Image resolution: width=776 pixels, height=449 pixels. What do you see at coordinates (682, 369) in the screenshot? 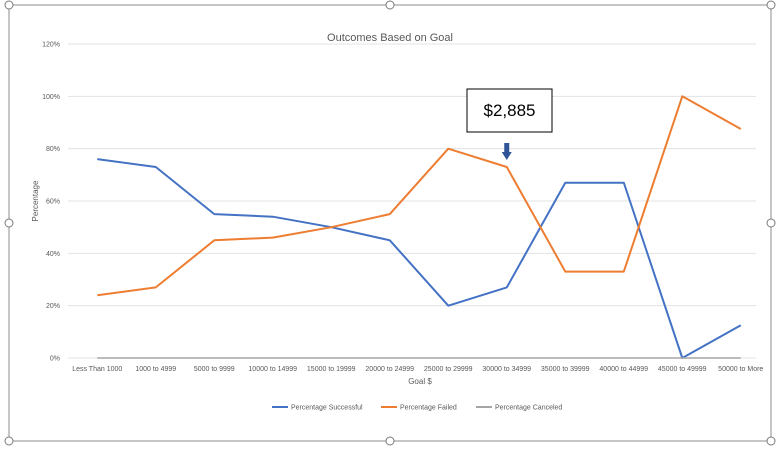
I see `x-tick-label: 45000 to 49999` at bounding box center [682, 369].